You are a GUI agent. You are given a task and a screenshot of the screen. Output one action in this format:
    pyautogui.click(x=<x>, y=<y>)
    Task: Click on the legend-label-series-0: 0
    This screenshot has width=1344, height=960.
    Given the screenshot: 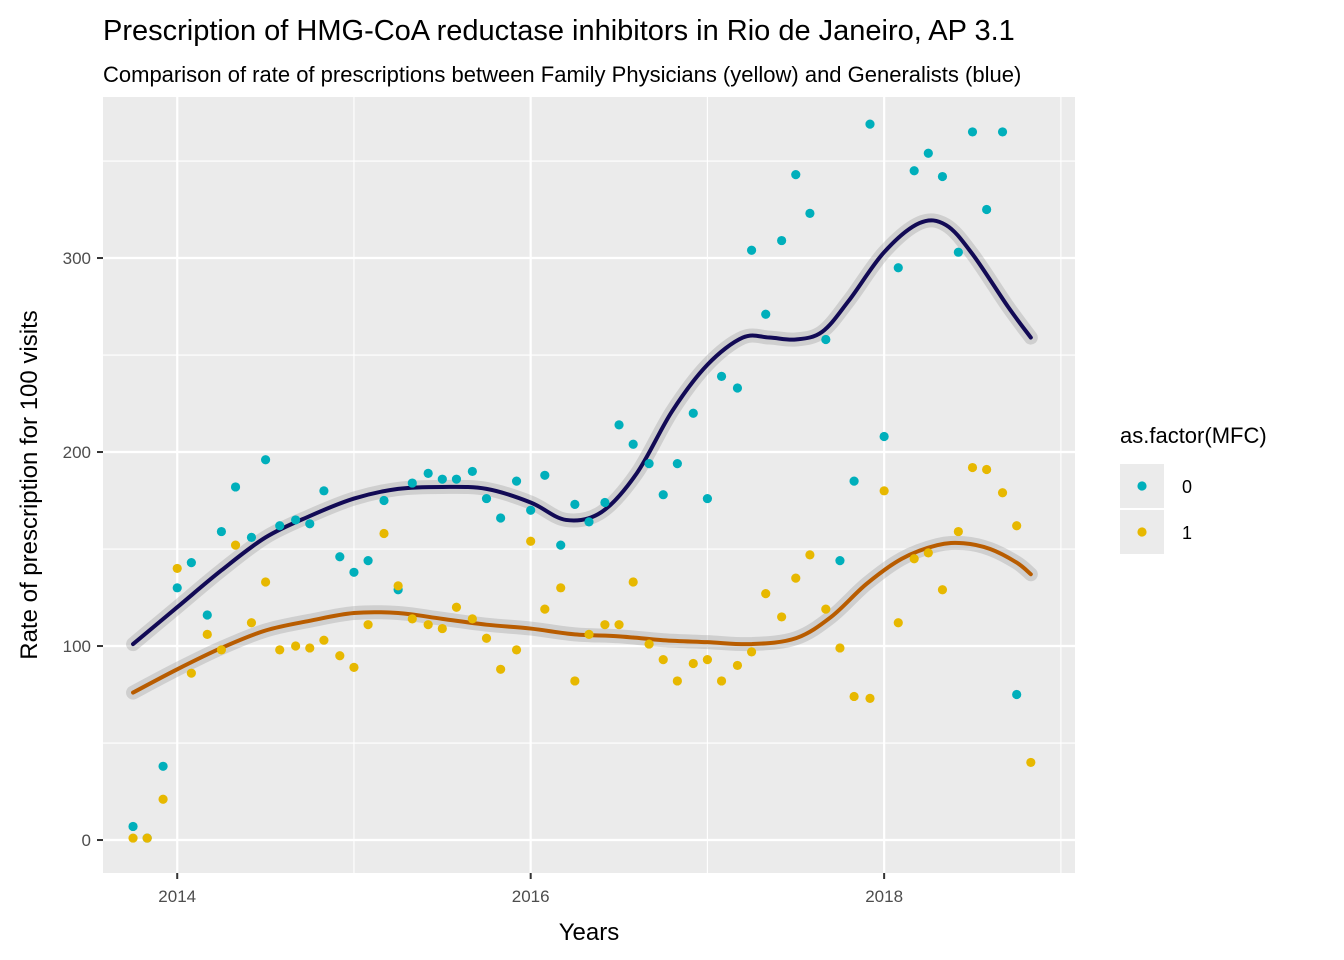 What is the action you would take?
    pyautogui.click(x=1187, y=487)
    